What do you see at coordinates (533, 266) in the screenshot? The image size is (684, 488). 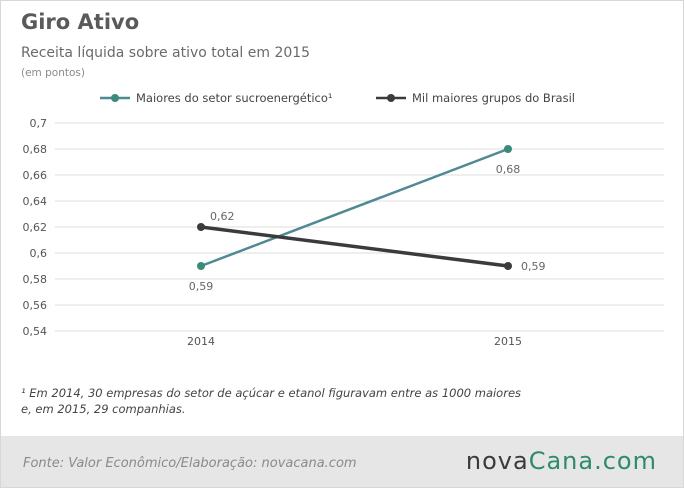 I see `series-2-data-label-1: 0,59` at bounding box center [533, 266].